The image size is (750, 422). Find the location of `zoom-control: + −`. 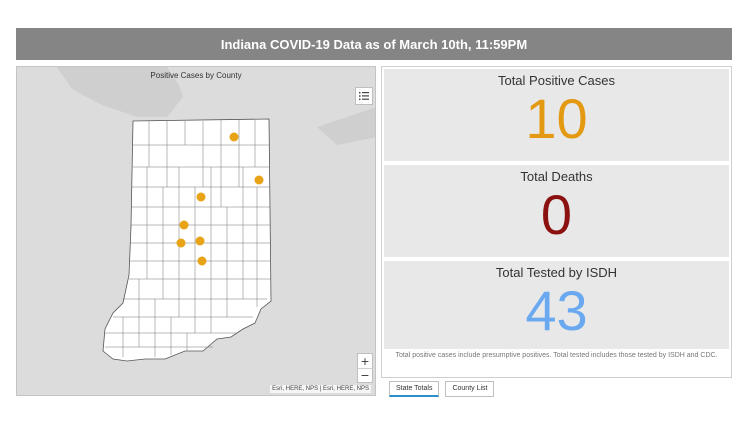

zoom-control: + − is located at coordinates (365, 368).